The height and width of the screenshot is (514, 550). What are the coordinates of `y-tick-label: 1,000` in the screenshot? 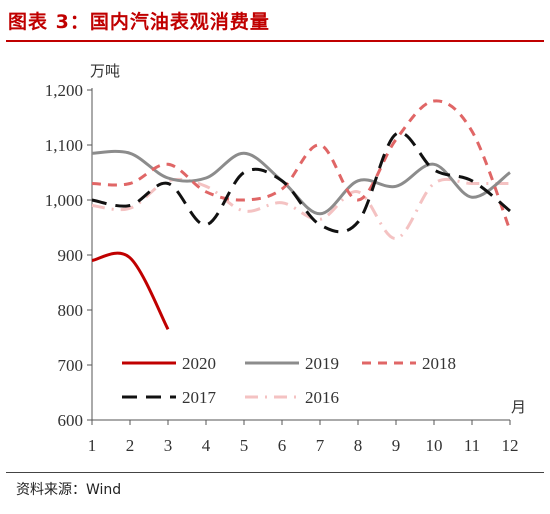 It's located at (64, 200).